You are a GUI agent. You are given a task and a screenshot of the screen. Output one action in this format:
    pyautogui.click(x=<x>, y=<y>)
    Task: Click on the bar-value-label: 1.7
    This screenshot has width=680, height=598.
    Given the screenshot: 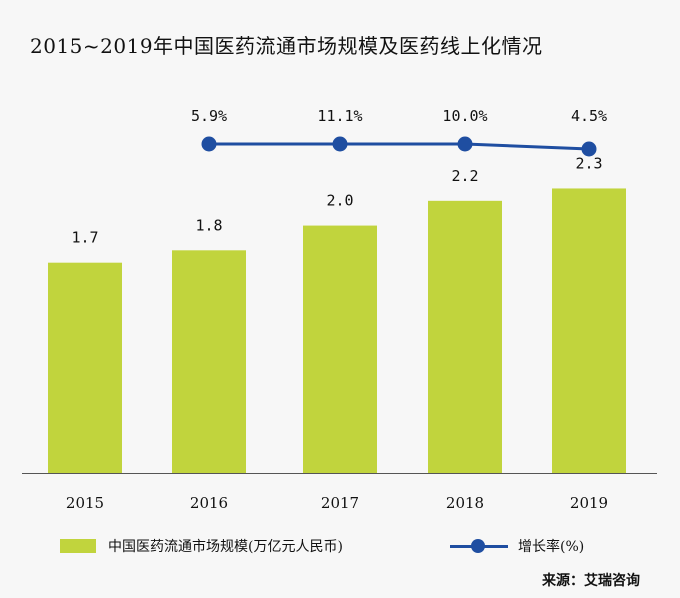 What is the action you would take?
    pyautogui.click(x=84, y=238)
    